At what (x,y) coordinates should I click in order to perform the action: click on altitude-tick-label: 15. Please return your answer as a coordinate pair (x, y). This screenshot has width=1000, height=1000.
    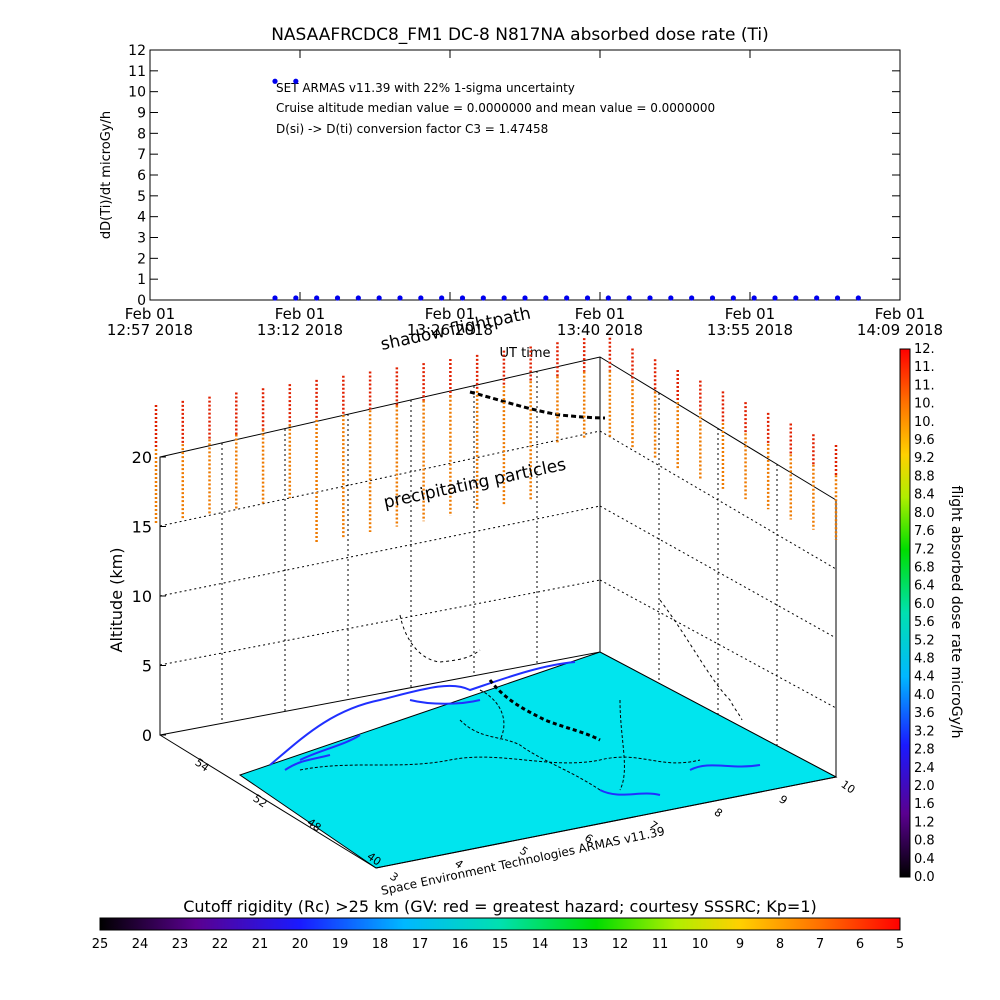
    Looking at the image, I should click on (142, 527).